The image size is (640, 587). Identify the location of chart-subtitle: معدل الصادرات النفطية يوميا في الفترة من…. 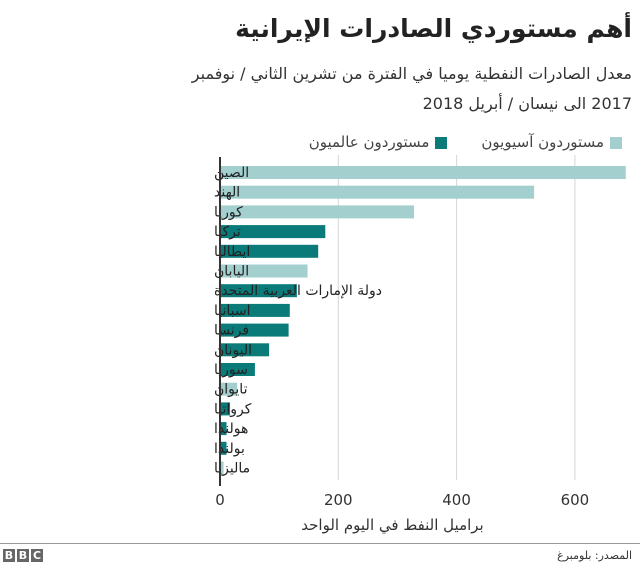
(411, 73).